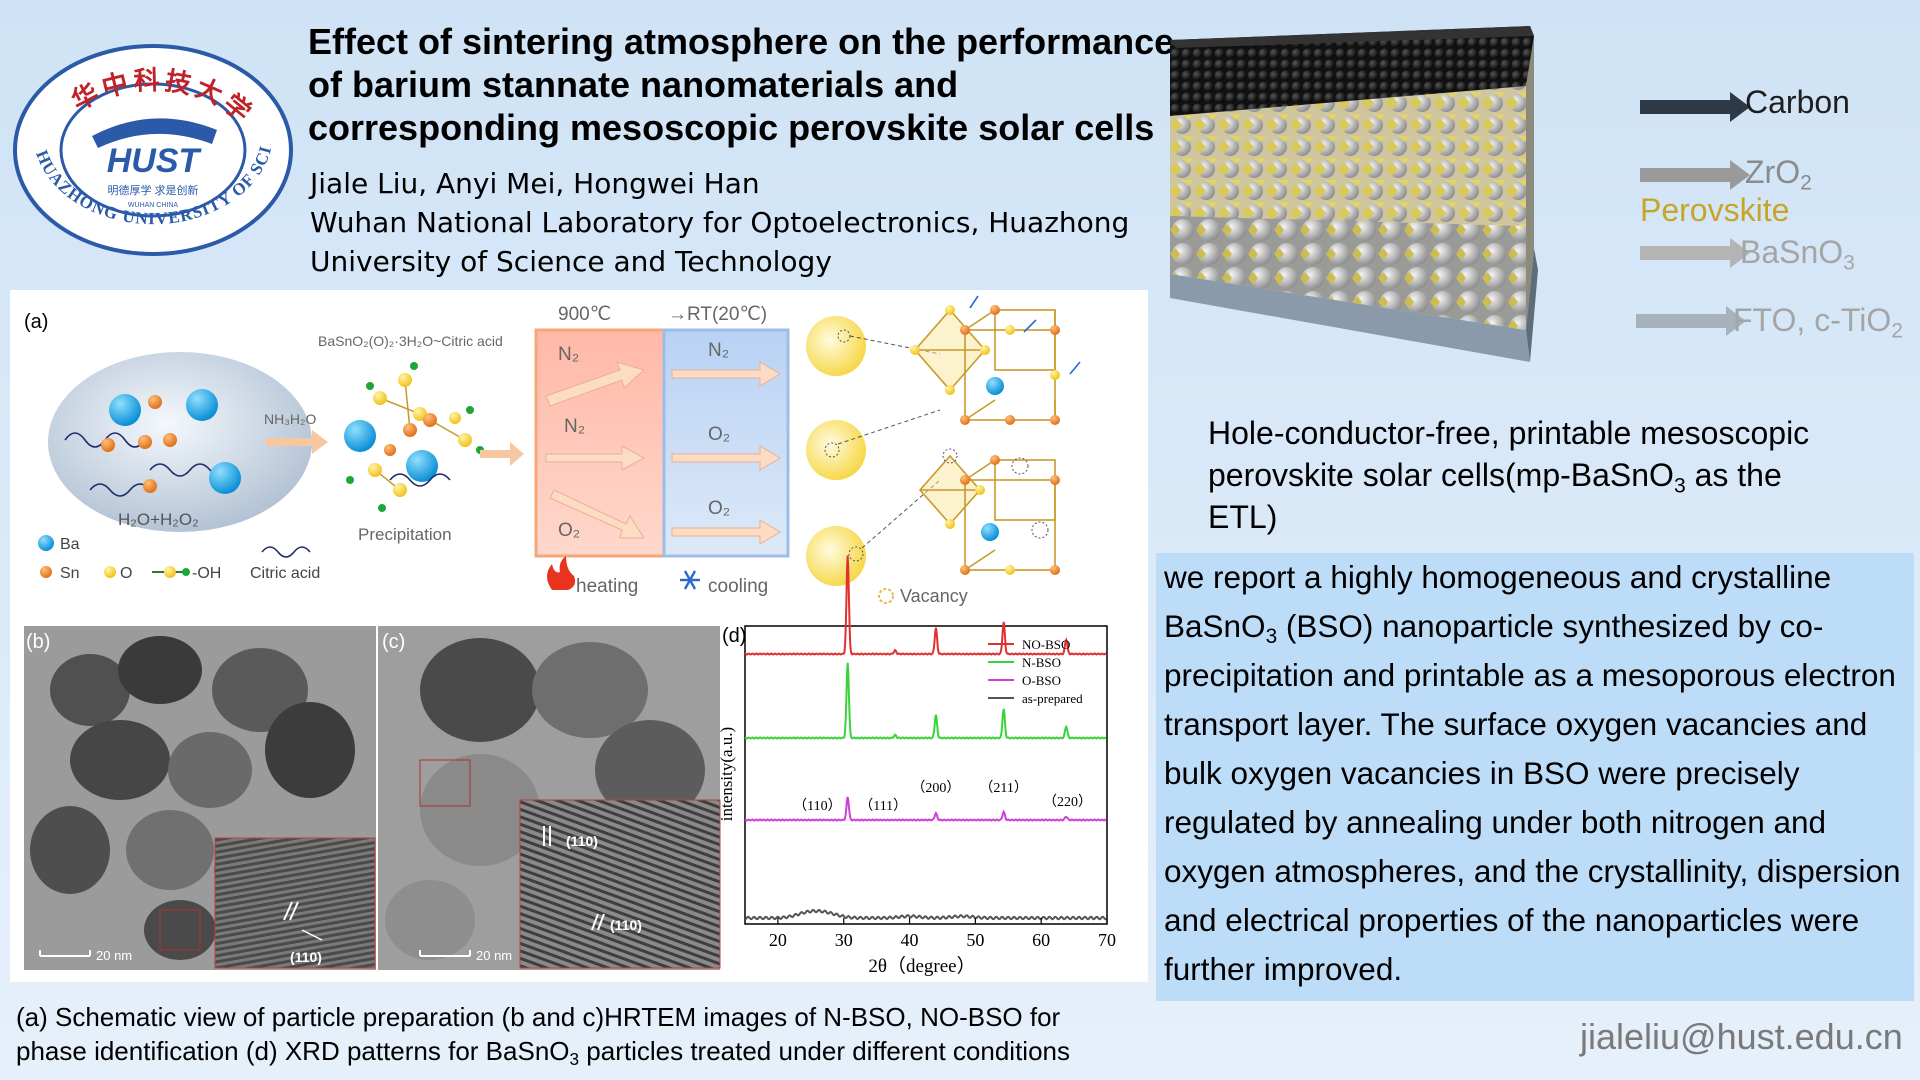 The width and height of the screenshot is (1920, 1080). What do you see at coordinates (1003, 788) in the screenshot?
I see `xrd-peak-label: （211）` at bounding box center [1003, 788].